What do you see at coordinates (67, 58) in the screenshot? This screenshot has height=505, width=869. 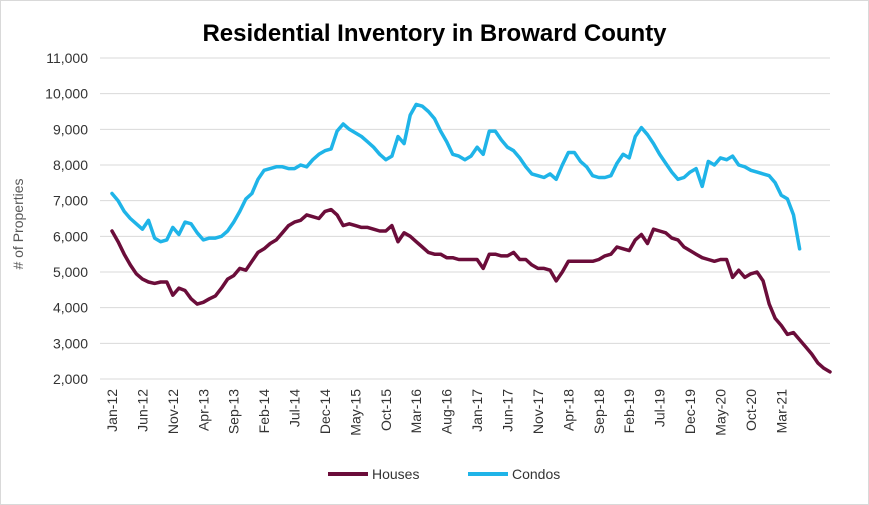 I see `y-tick-label: 11,000` at bounding box center [67, 58].